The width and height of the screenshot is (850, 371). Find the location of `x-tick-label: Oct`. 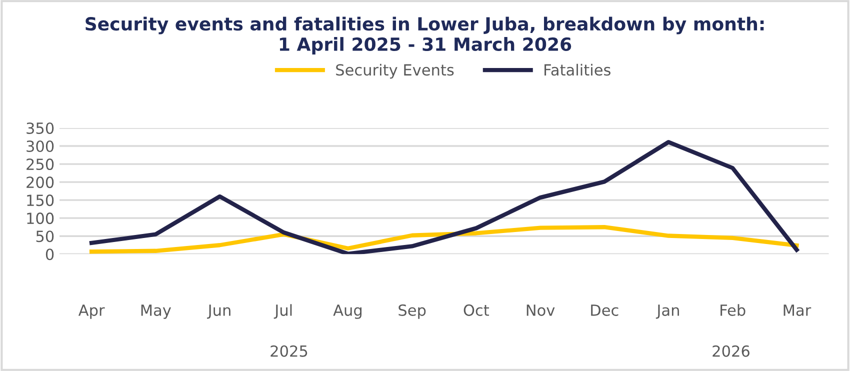

x-tick-label: Oct is located at coordinates (477, 310).